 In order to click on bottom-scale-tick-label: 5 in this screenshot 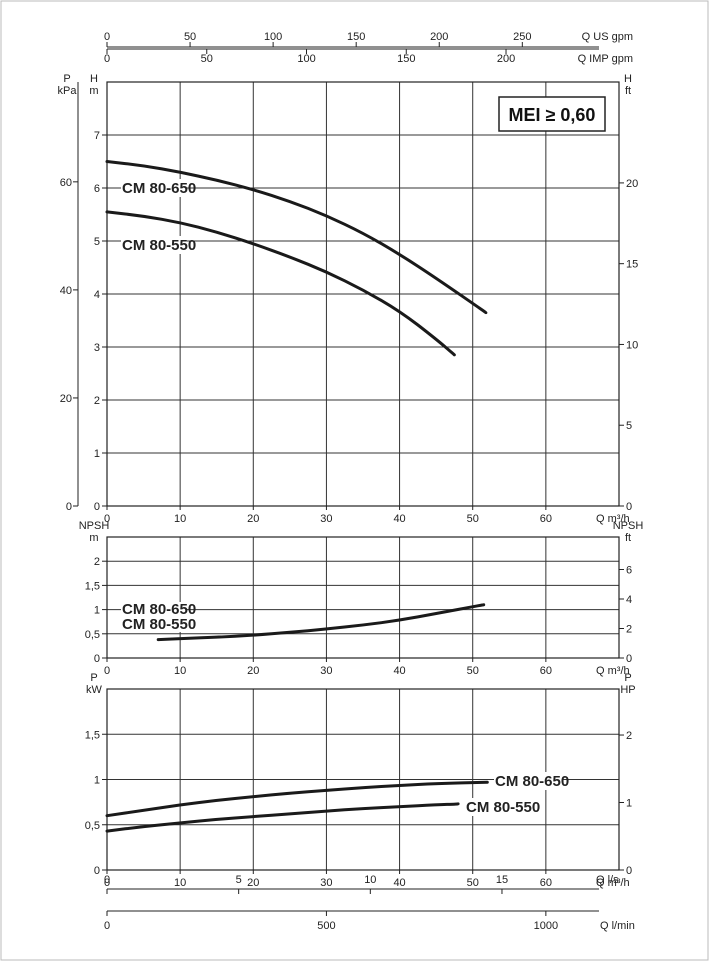, I will do `click(239, 880)`.